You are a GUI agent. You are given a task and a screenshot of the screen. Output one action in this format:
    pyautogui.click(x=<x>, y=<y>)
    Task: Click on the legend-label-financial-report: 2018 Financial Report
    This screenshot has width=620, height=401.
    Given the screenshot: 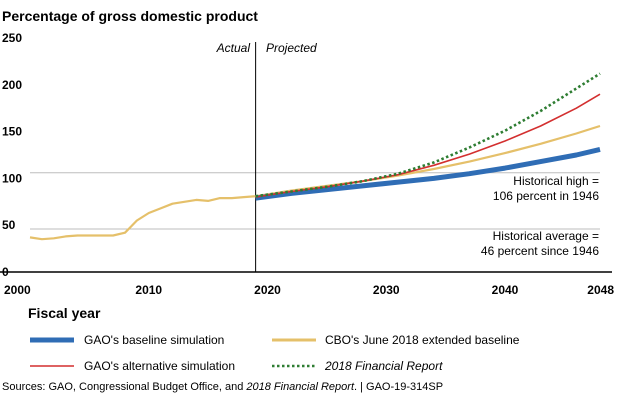 What is the action you would take?
    pyautogui.click(x=383, y=366)
    